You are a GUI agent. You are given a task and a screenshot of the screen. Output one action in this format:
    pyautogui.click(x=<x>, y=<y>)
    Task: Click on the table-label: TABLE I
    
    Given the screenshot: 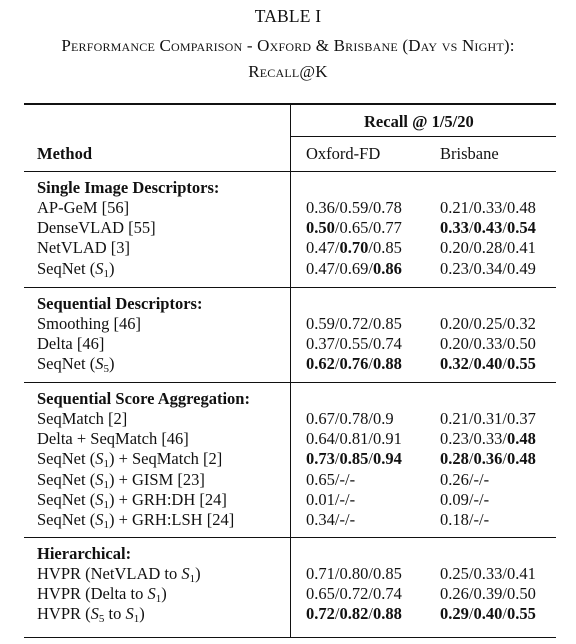 What is the action you would take?
    pyautogui.click(x=288, y=16)
    